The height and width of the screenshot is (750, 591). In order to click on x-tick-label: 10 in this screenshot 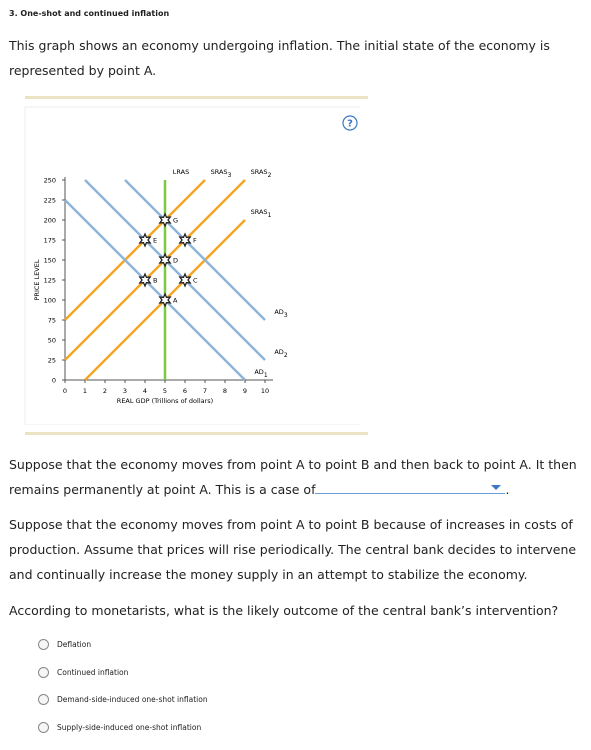, I will do `click(265, 391)`.